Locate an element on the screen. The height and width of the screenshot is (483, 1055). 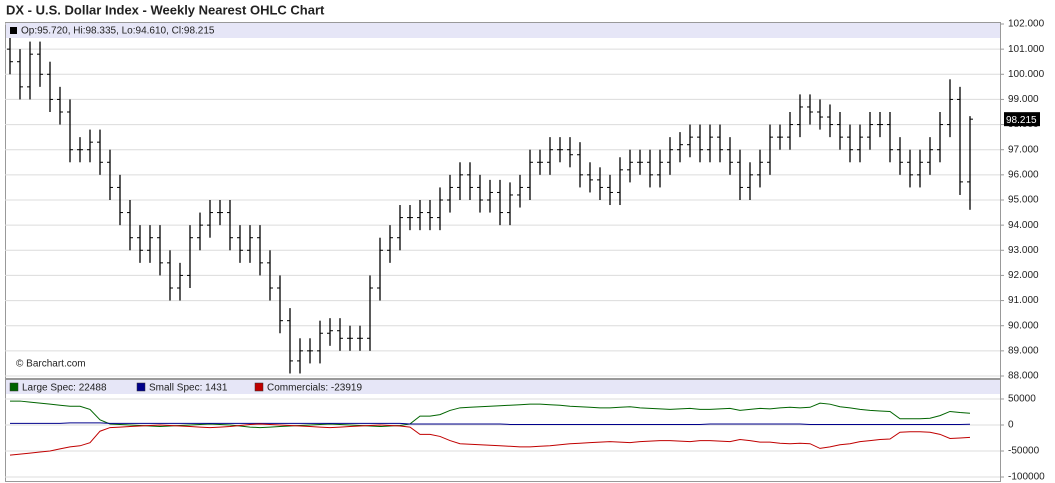
y-tick-label: 92.000 is located at coordinates (1023, 275).